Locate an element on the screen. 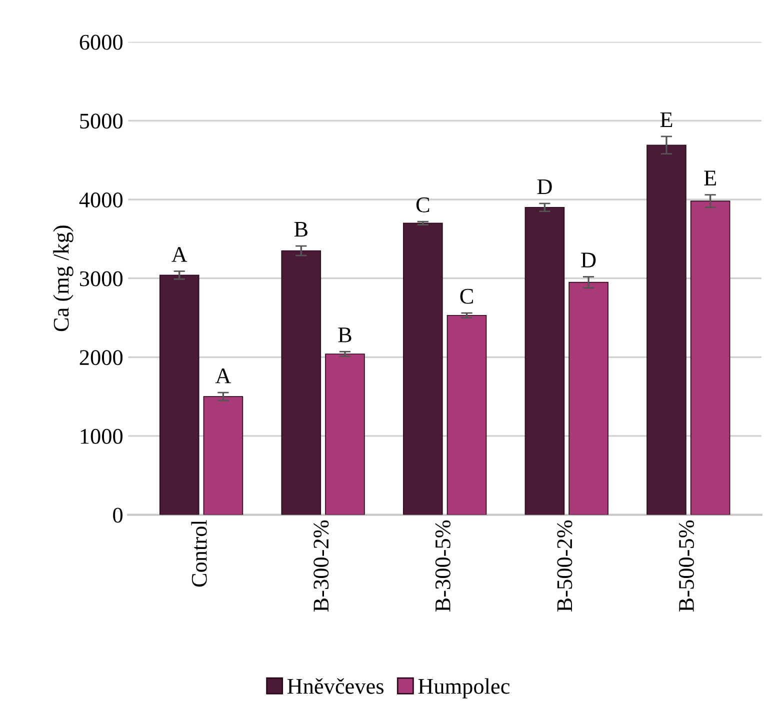  legend-label: Humpolec is located at coordinates (464, 688).